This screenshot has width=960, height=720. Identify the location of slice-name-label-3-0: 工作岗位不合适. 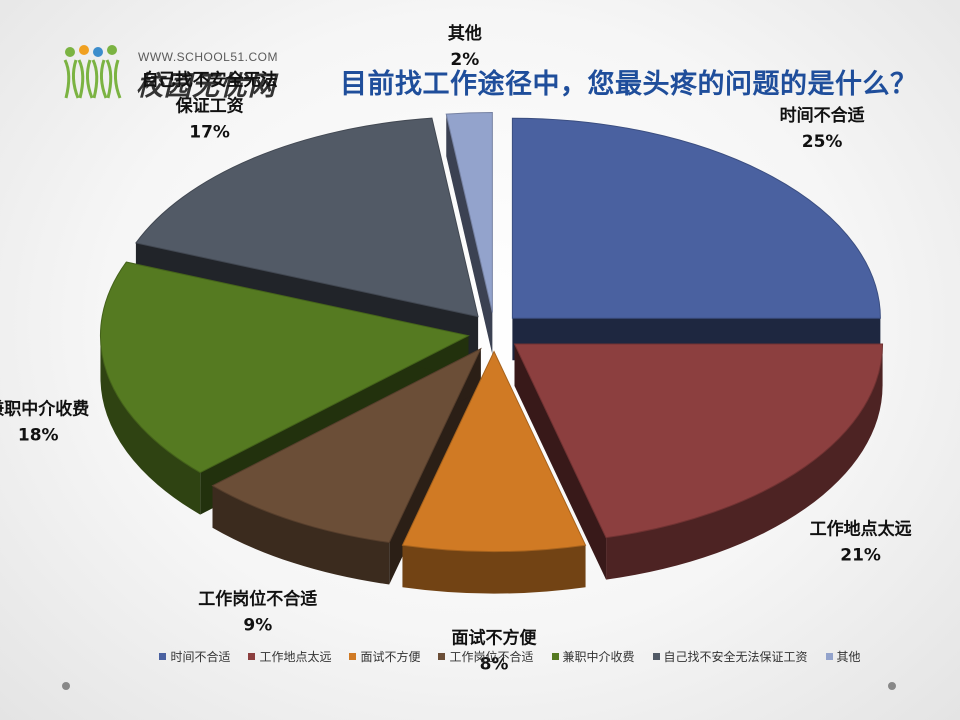
(257, 598).